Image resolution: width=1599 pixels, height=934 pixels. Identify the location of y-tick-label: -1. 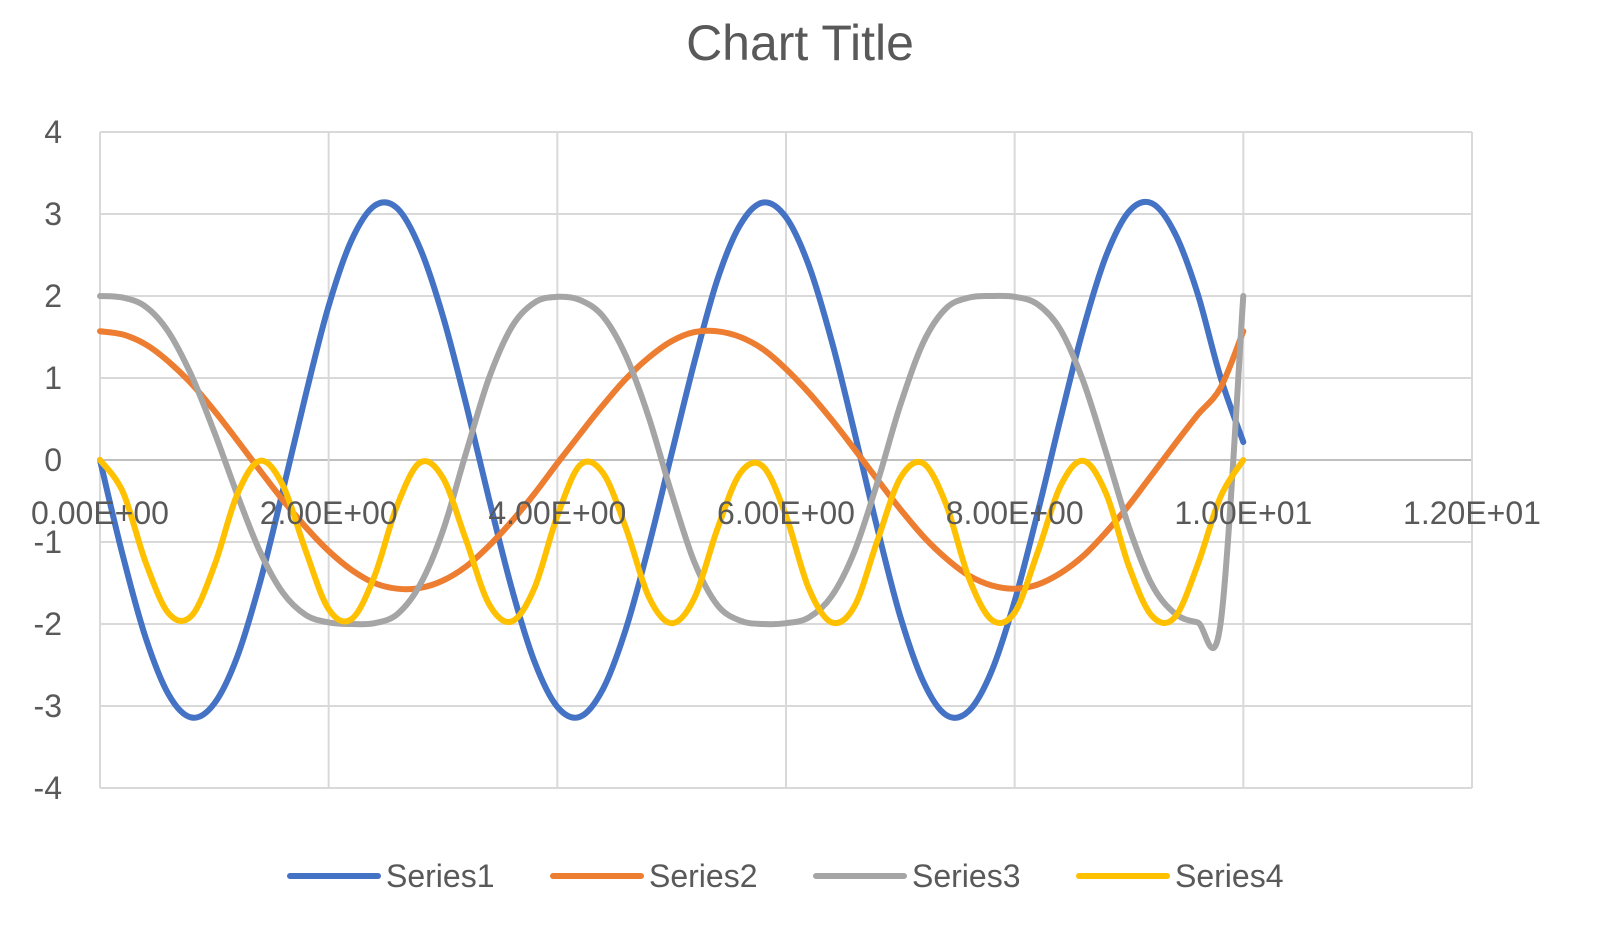
(48, 542).